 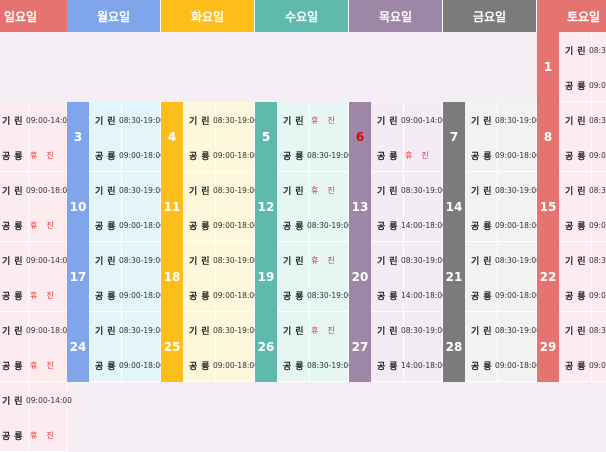 What do you see at coordinates (301, 16) in the screenshot?
I see `weekday-header-label: 수요일` at bounding box center [301, 16].